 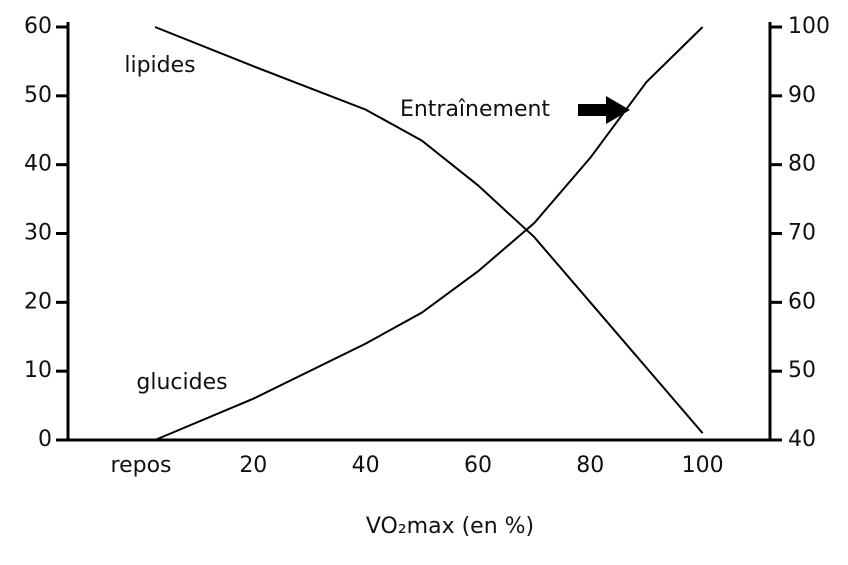 I want to click on y2-tick-label: 80, so click(x=802, y=164).